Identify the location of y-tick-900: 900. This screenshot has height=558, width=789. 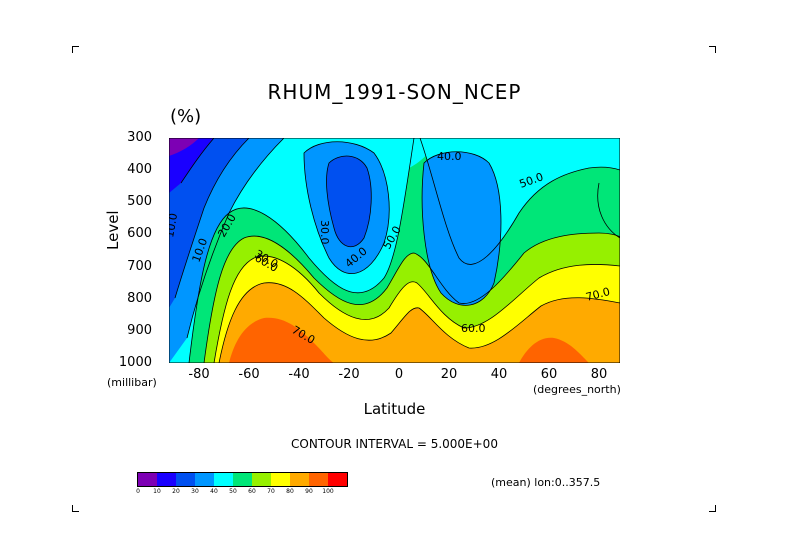
(139, 330).